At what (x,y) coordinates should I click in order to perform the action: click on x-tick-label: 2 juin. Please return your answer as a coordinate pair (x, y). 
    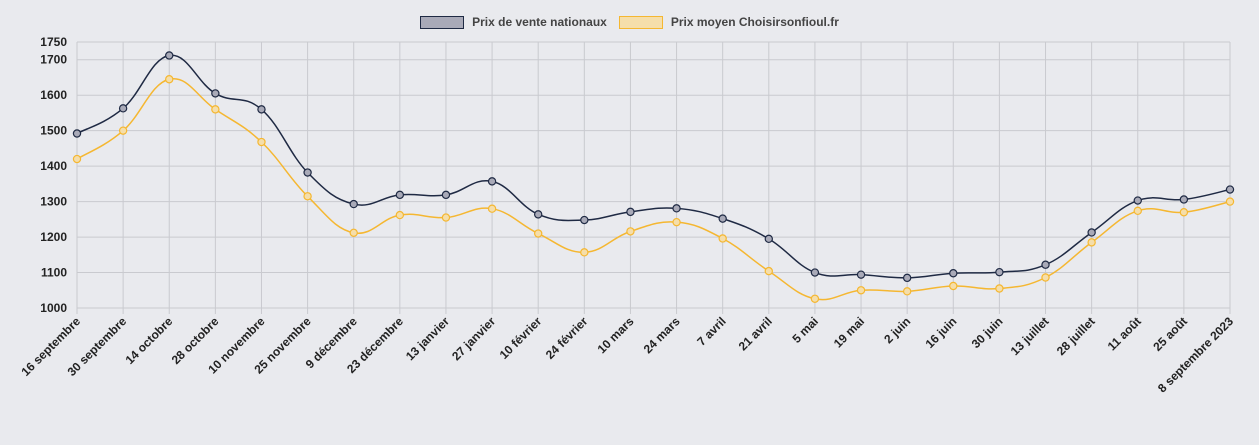
    Looking at the image, I should click on (897, 330).